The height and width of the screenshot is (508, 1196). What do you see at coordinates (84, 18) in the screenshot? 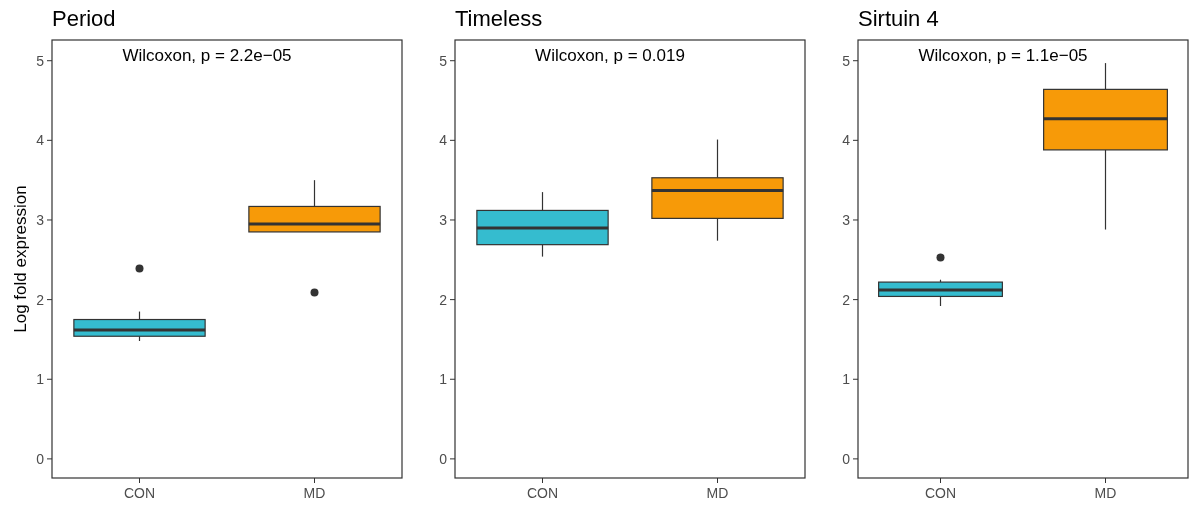
I see `chart-title: Period` at bounding box center [84, 18].